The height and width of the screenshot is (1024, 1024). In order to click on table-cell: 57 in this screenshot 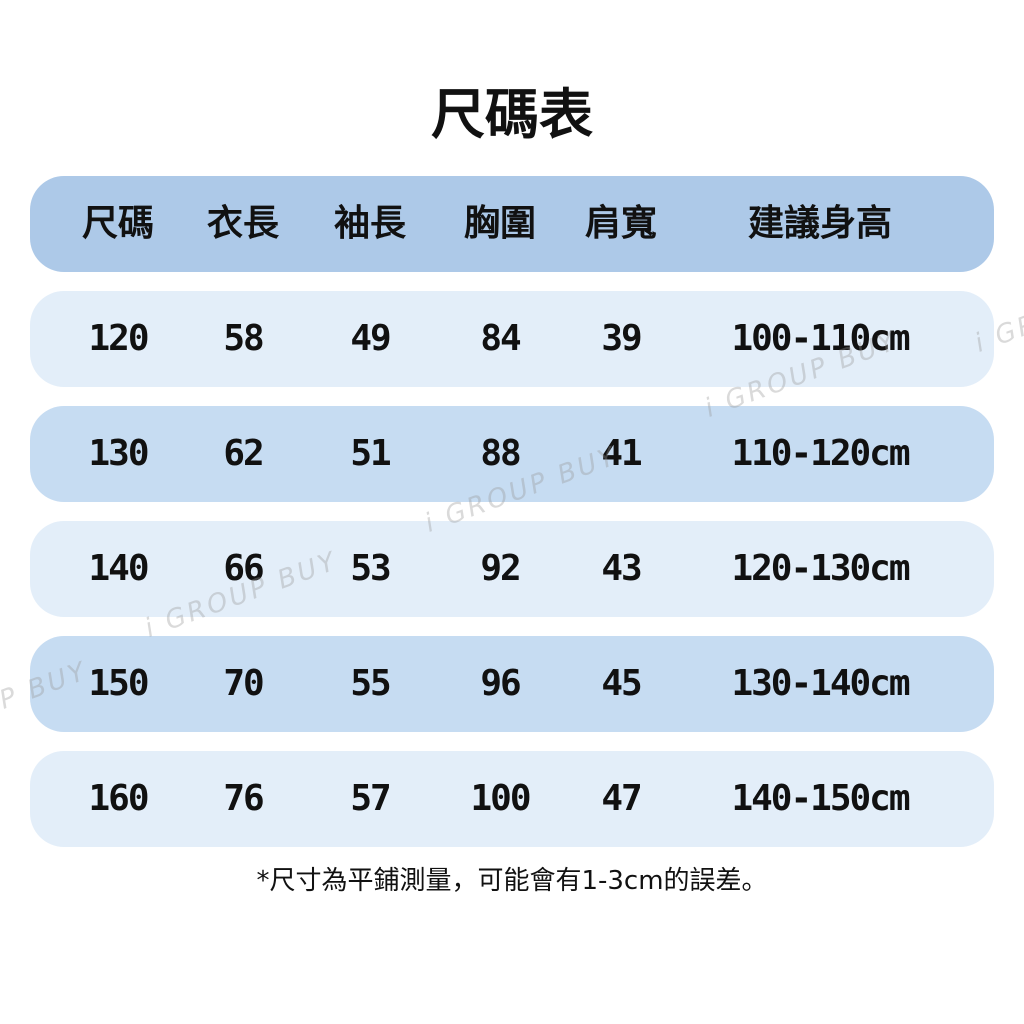, I will do `click(370, 798)`.